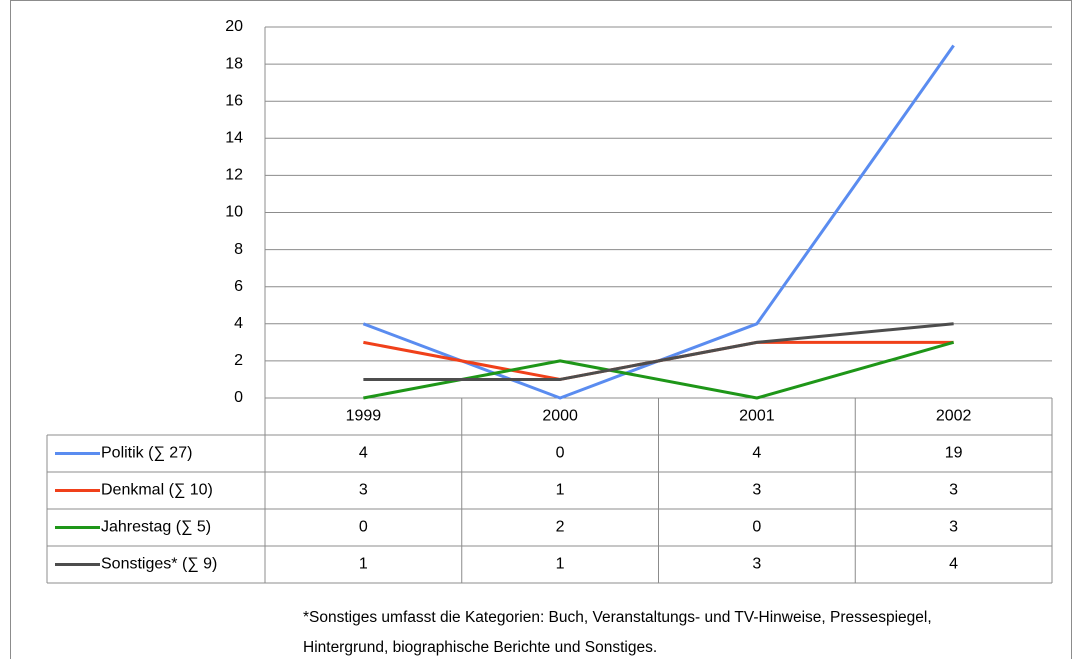 The width and height of the screenshot is (1083, 659). Describe the element at coordinates (364, 416) in the screenshot. I see `x-tick-label: 1999` at that location.